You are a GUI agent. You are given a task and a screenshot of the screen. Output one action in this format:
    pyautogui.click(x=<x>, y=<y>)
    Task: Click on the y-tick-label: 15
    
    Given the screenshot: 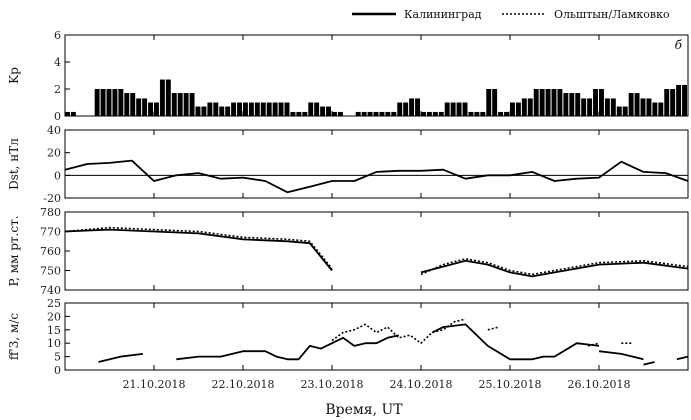 What is the action you would take?
    pyautogui.click(x=54, y=330)
    